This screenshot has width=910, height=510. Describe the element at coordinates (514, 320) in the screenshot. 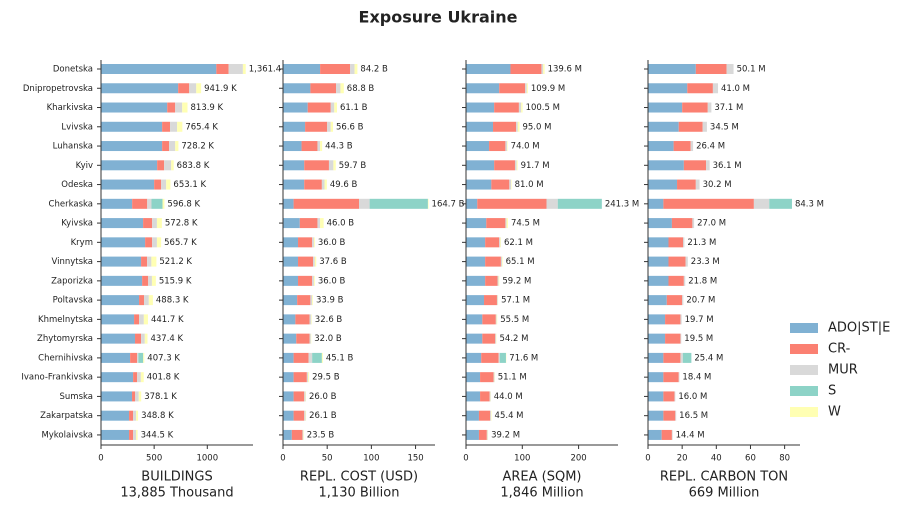

I see `total-label: 55.5 M` at that location.